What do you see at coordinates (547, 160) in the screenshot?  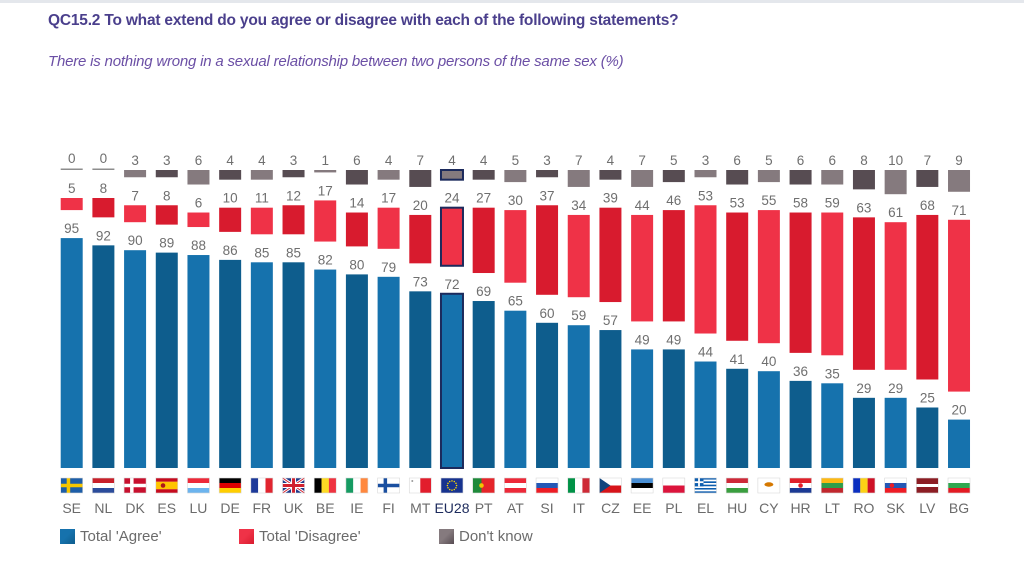 I see `value-label-dont-know-si: 3` at bounding box center [547, 160].